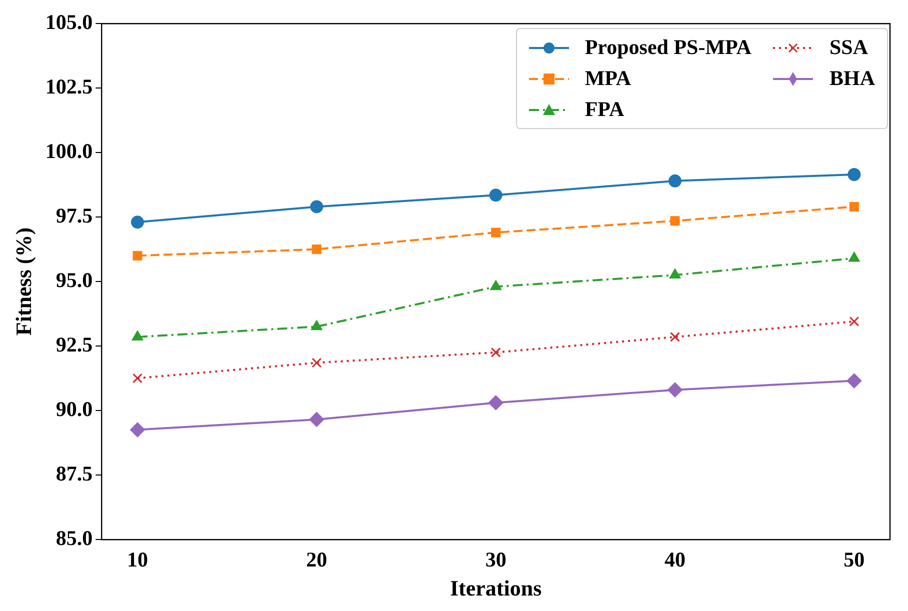 Image resolution: width=908 pixels, height=611 pixels. What do you see at coordinates (317, 559) in the screenshot?
I see `x-tick-label: 20` at bounding box center [317, 559].